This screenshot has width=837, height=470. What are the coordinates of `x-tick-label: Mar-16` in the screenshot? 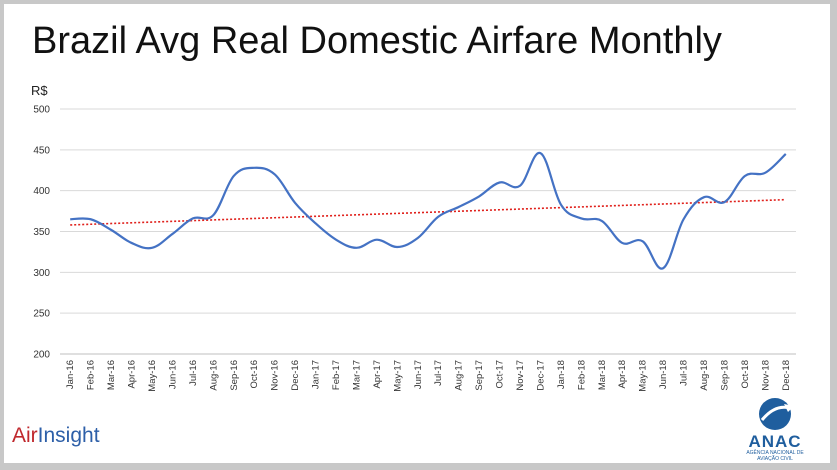 It's located at (111, 375).